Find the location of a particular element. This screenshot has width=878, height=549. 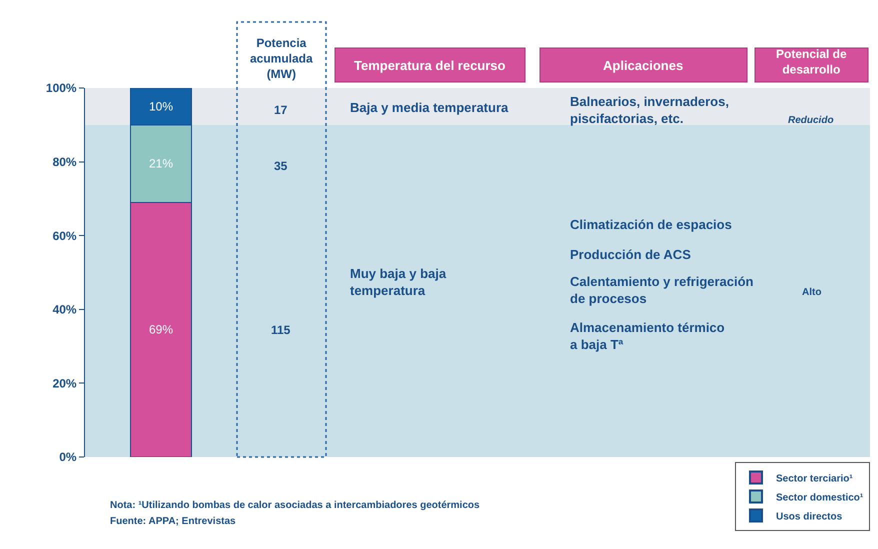

data-label: 21% is located at coordinates (161, 163).